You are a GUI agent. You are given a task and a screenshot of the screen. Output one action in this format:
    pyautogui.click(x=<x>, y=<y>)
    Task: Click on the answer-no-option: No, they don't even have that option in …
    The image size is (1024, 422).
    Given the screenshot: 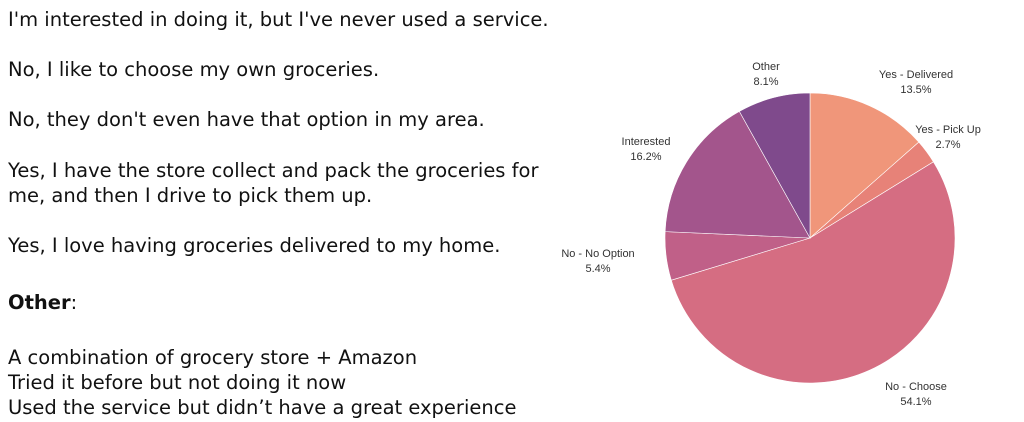 What is the action you would take?
    pyautogui.click(x=246, y=119)
    